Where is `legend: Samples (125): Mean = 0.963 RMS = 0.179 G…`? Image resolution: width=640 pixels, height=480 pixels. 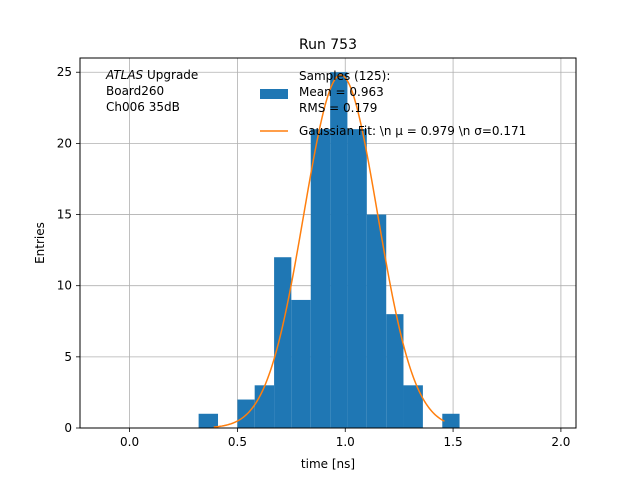 legend: Samples (125): Mean = 0.963 RMS = 0.179 G… is located at coordinates (393, 103).